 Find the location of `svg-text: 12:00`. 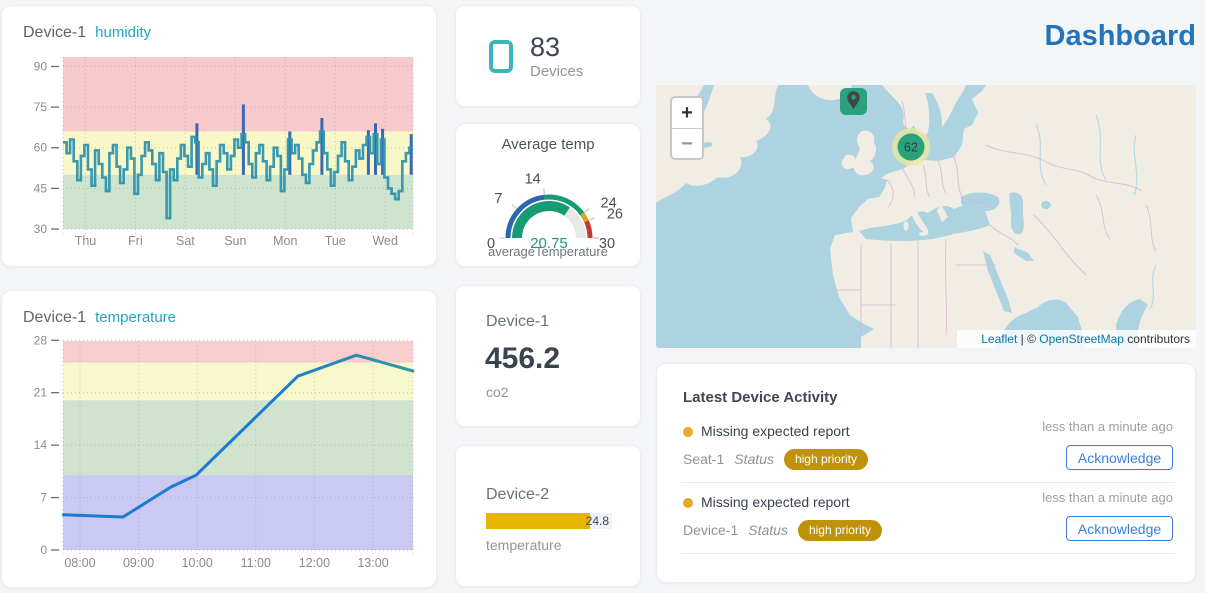

svg-text: 12:00 is located at coordinates (314, 563).